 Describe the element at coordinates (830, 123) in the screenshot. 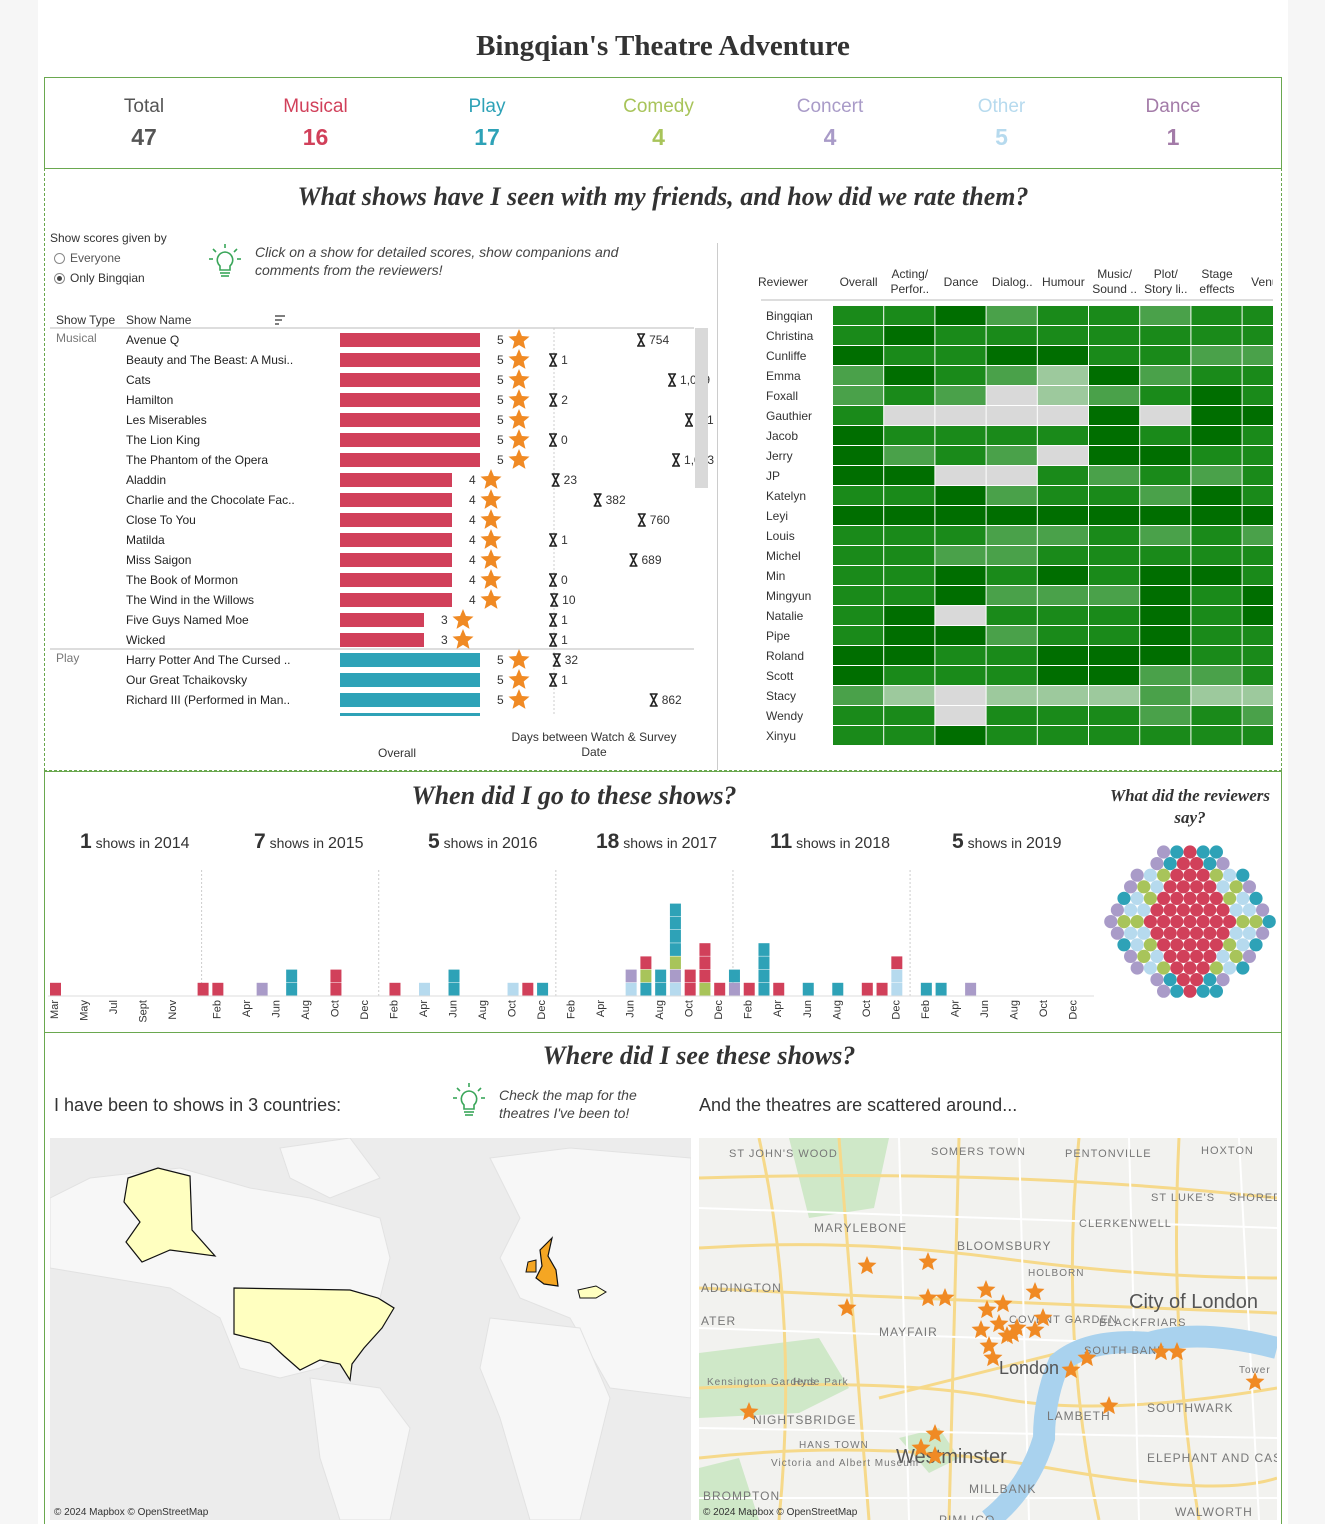

I see `kpi-concert: Concert 4` at that location.